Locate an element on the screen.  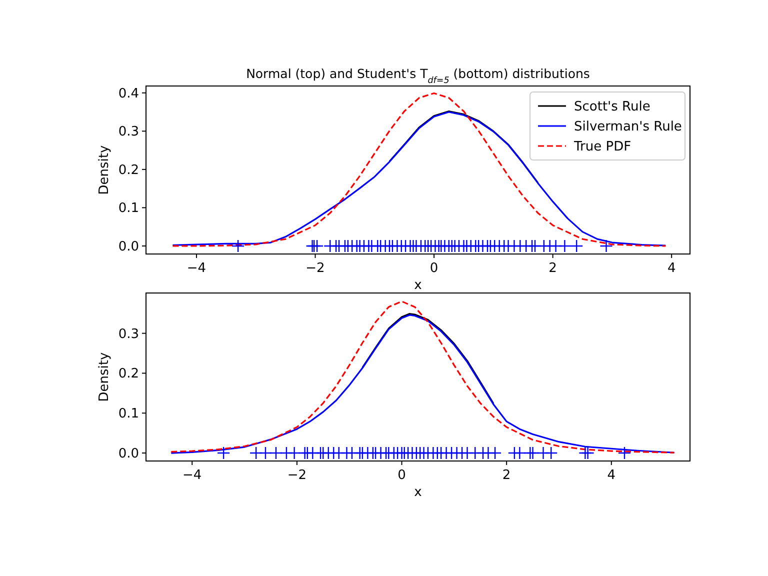
legend-label: True PDF is located at coordinates (602, 147).